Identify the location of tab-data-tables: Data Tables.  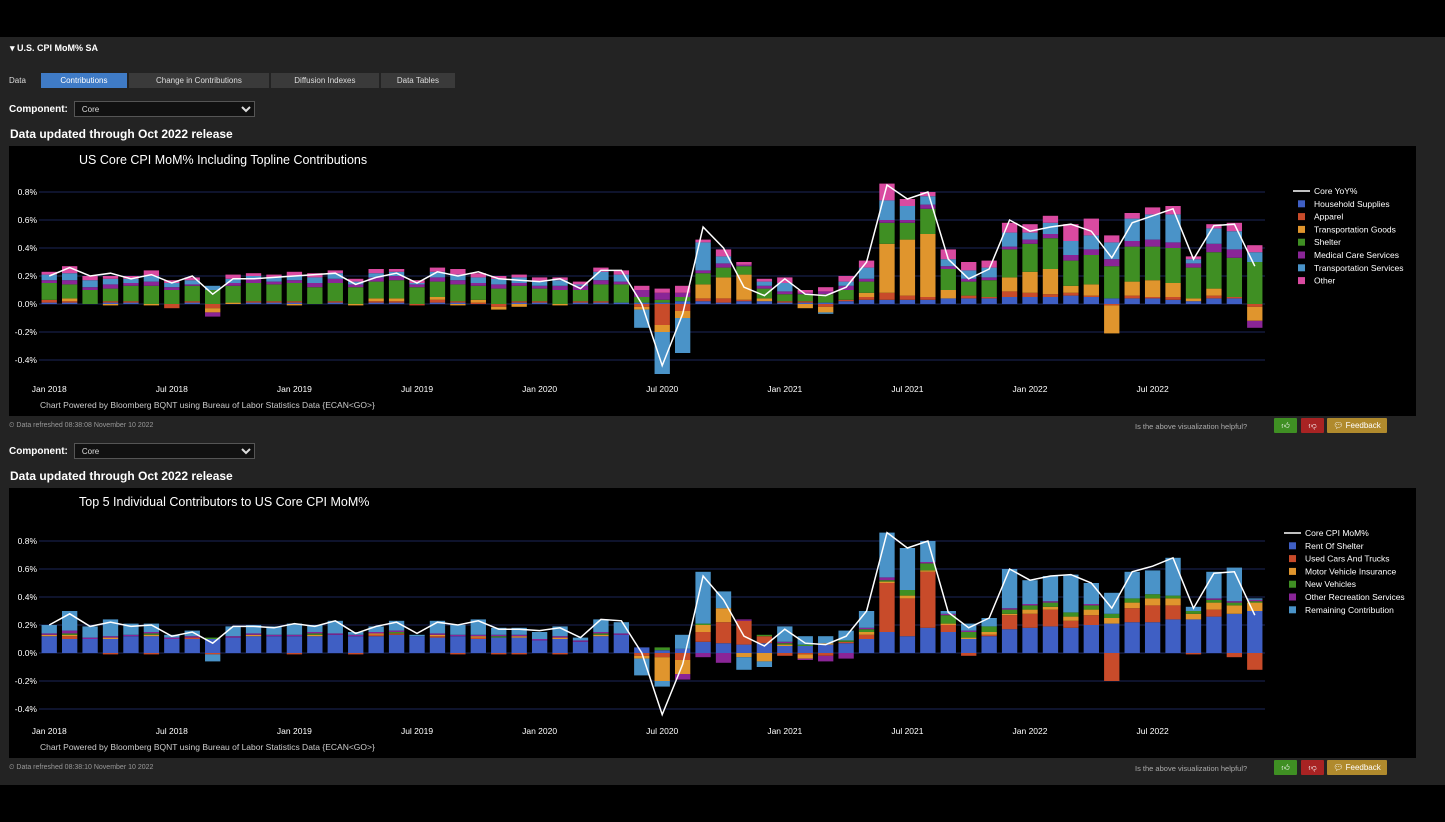
(417, 80).